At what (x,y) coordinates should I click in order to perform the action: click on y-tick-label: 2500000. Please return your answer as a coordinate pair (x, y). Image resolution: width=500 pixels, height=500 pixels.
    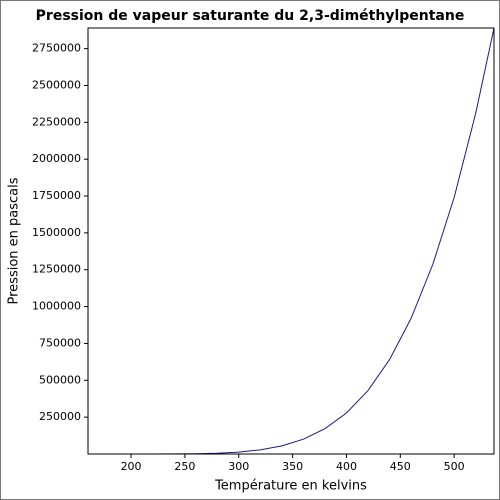
    Looking at the image, I should click on (56, 84).